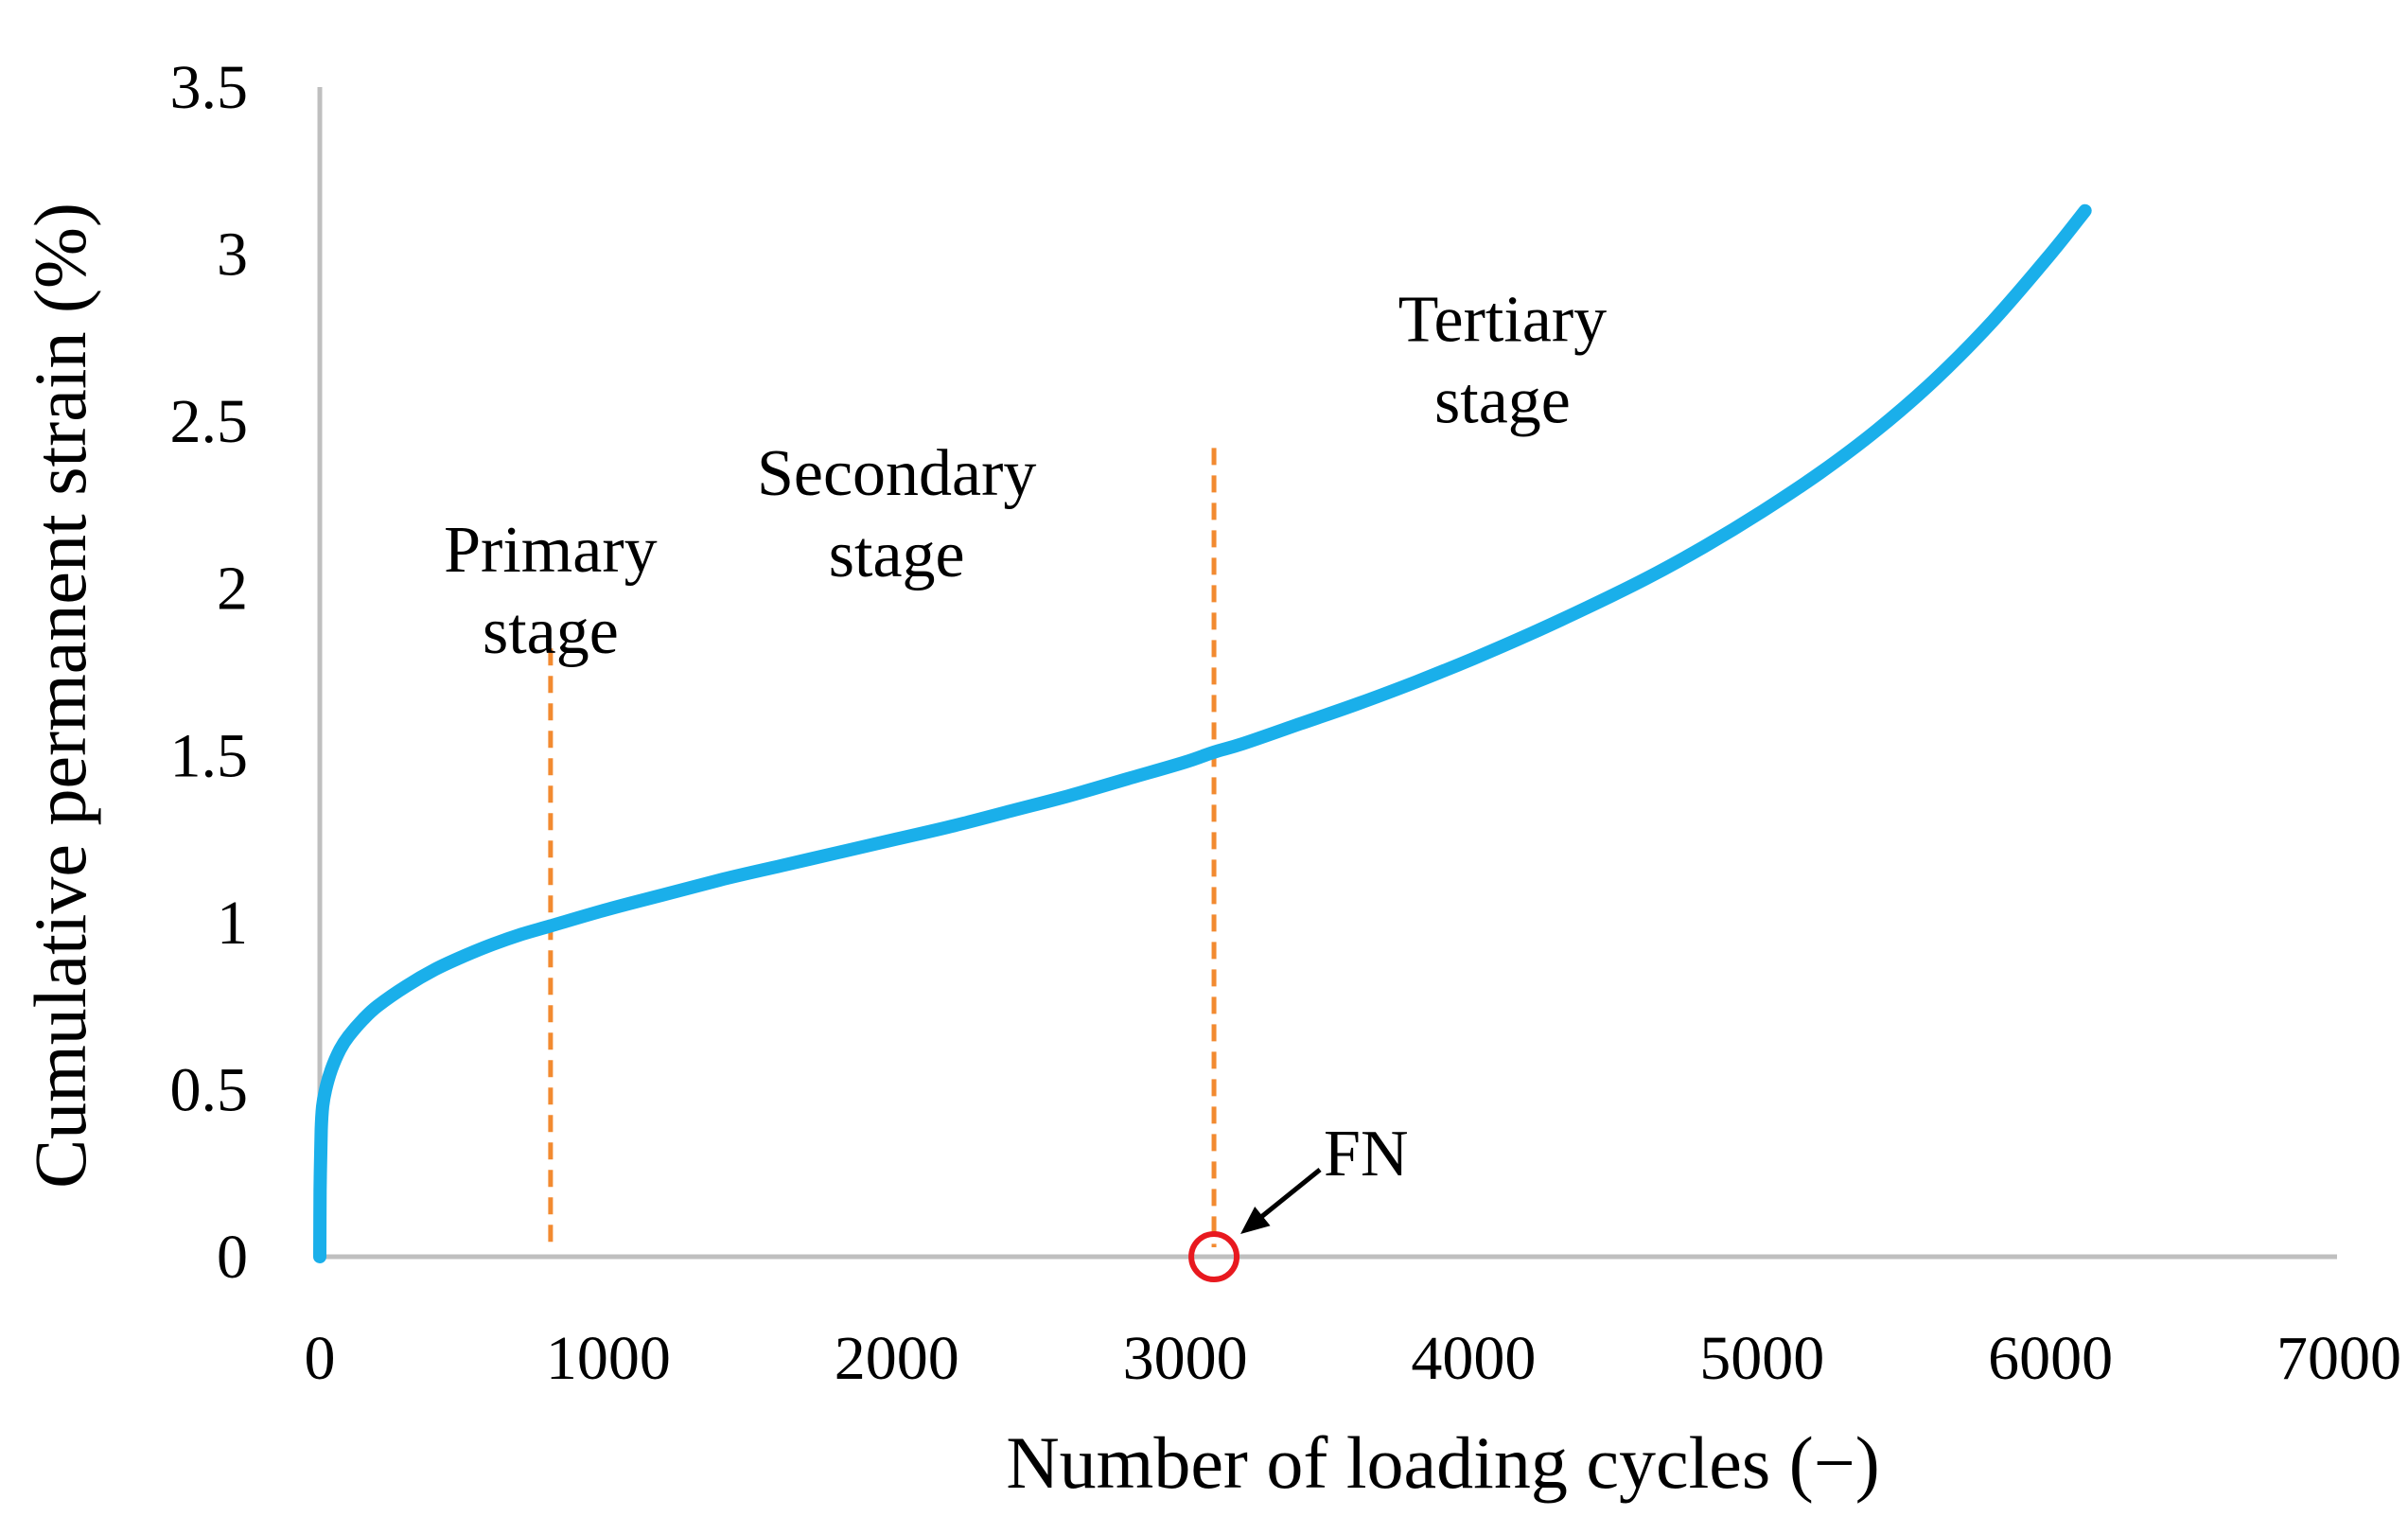 This screenshot has width=2408, height=1534. What do you see at coordinates (320, 1358) in the screenshot?
I see `x-tick-label: 0` at bounding box center [320, 1358].